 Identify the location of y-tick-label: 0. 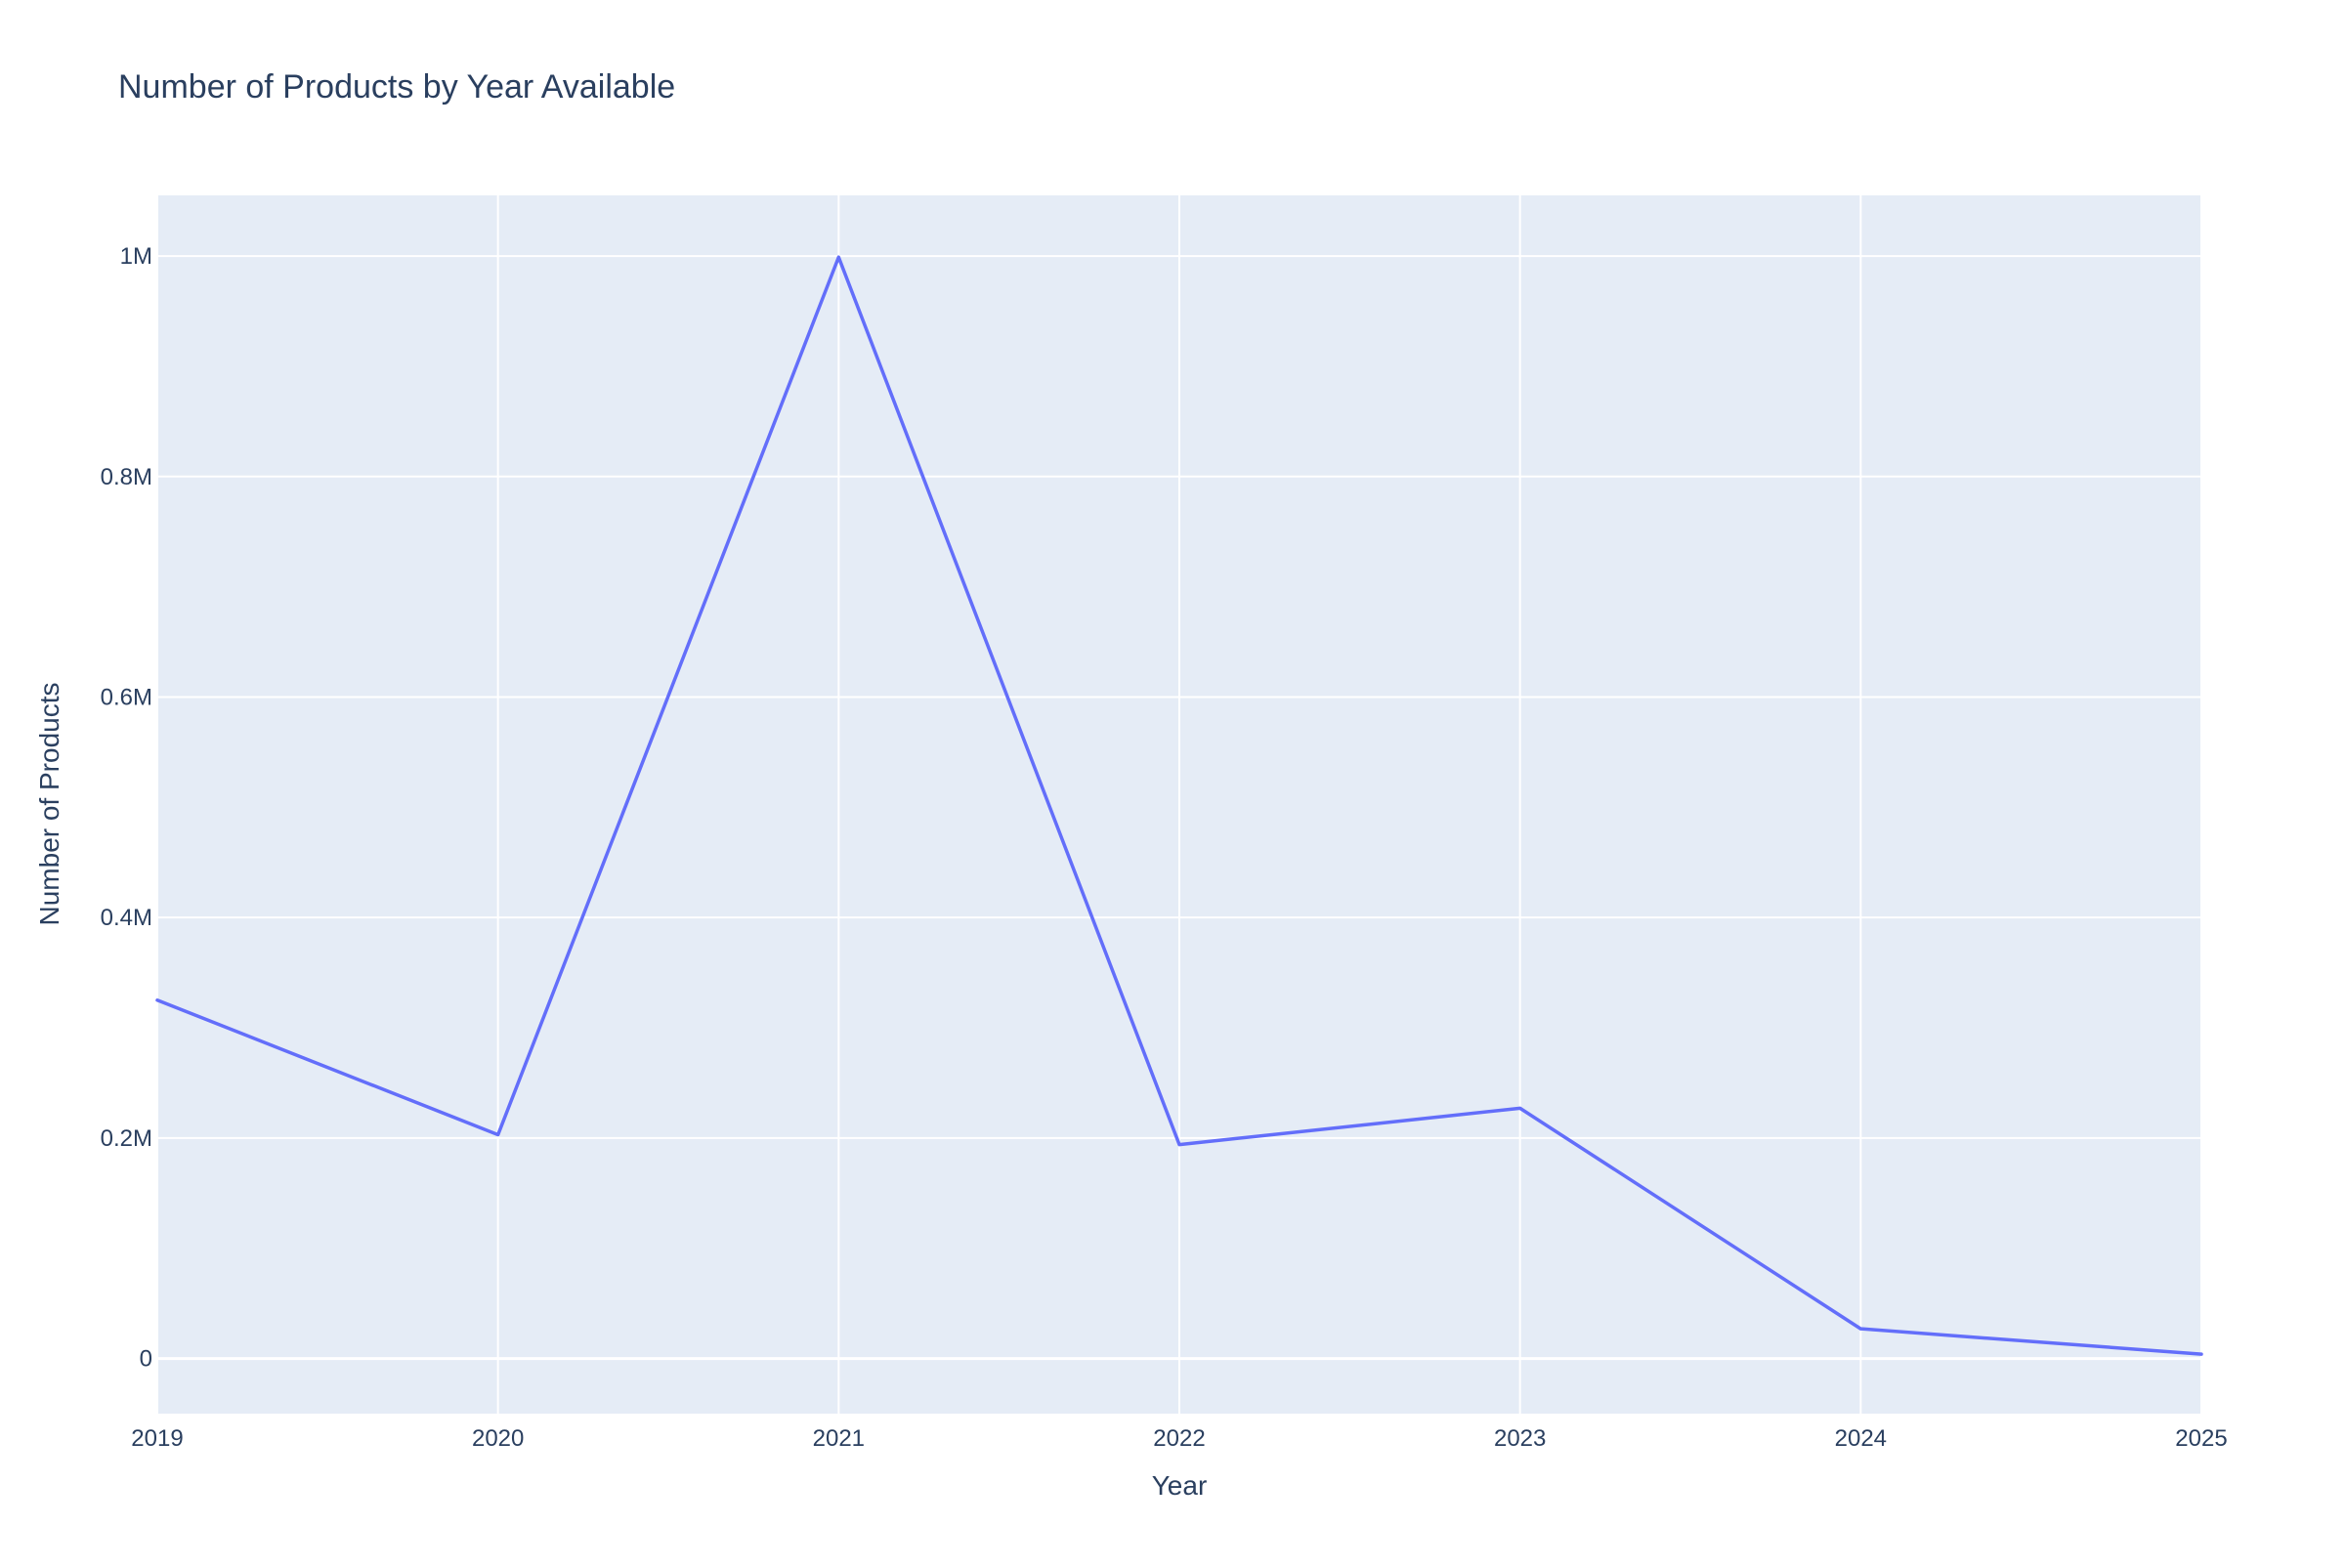
(146, 1359).